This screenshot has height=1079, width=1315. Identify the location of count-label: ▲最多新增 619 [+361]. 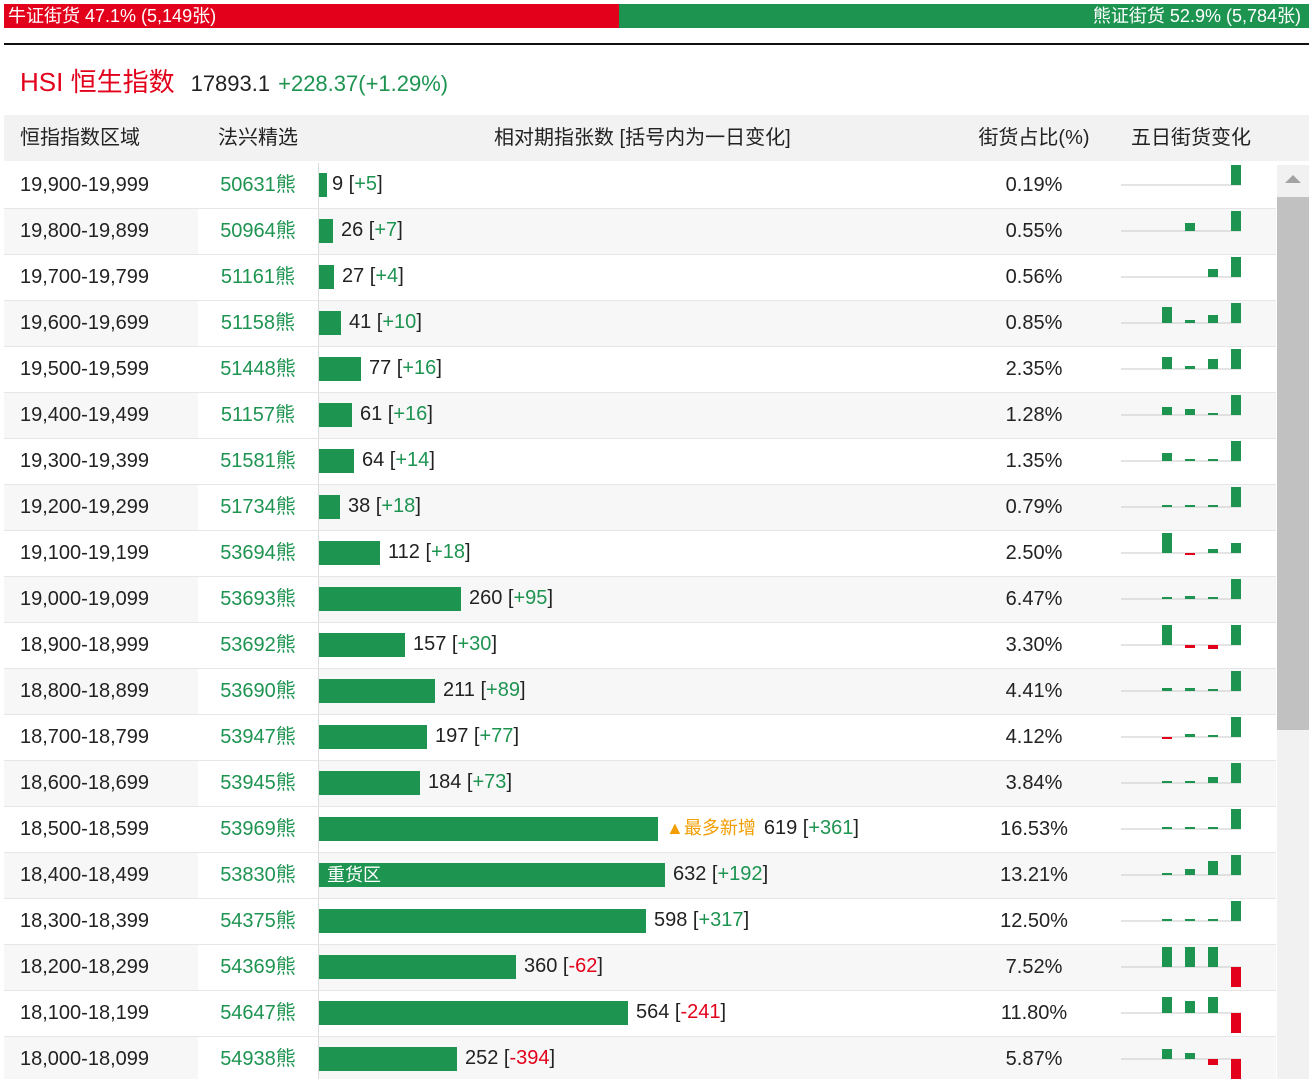
(762, 828).